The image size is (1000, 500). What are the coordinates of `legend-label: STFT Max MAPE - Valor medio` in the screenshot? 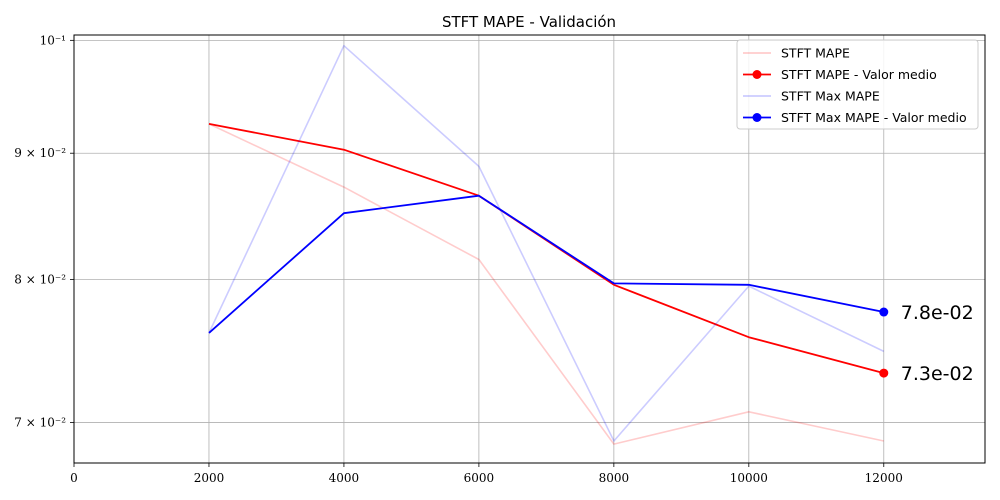 It's located at (874, 117).